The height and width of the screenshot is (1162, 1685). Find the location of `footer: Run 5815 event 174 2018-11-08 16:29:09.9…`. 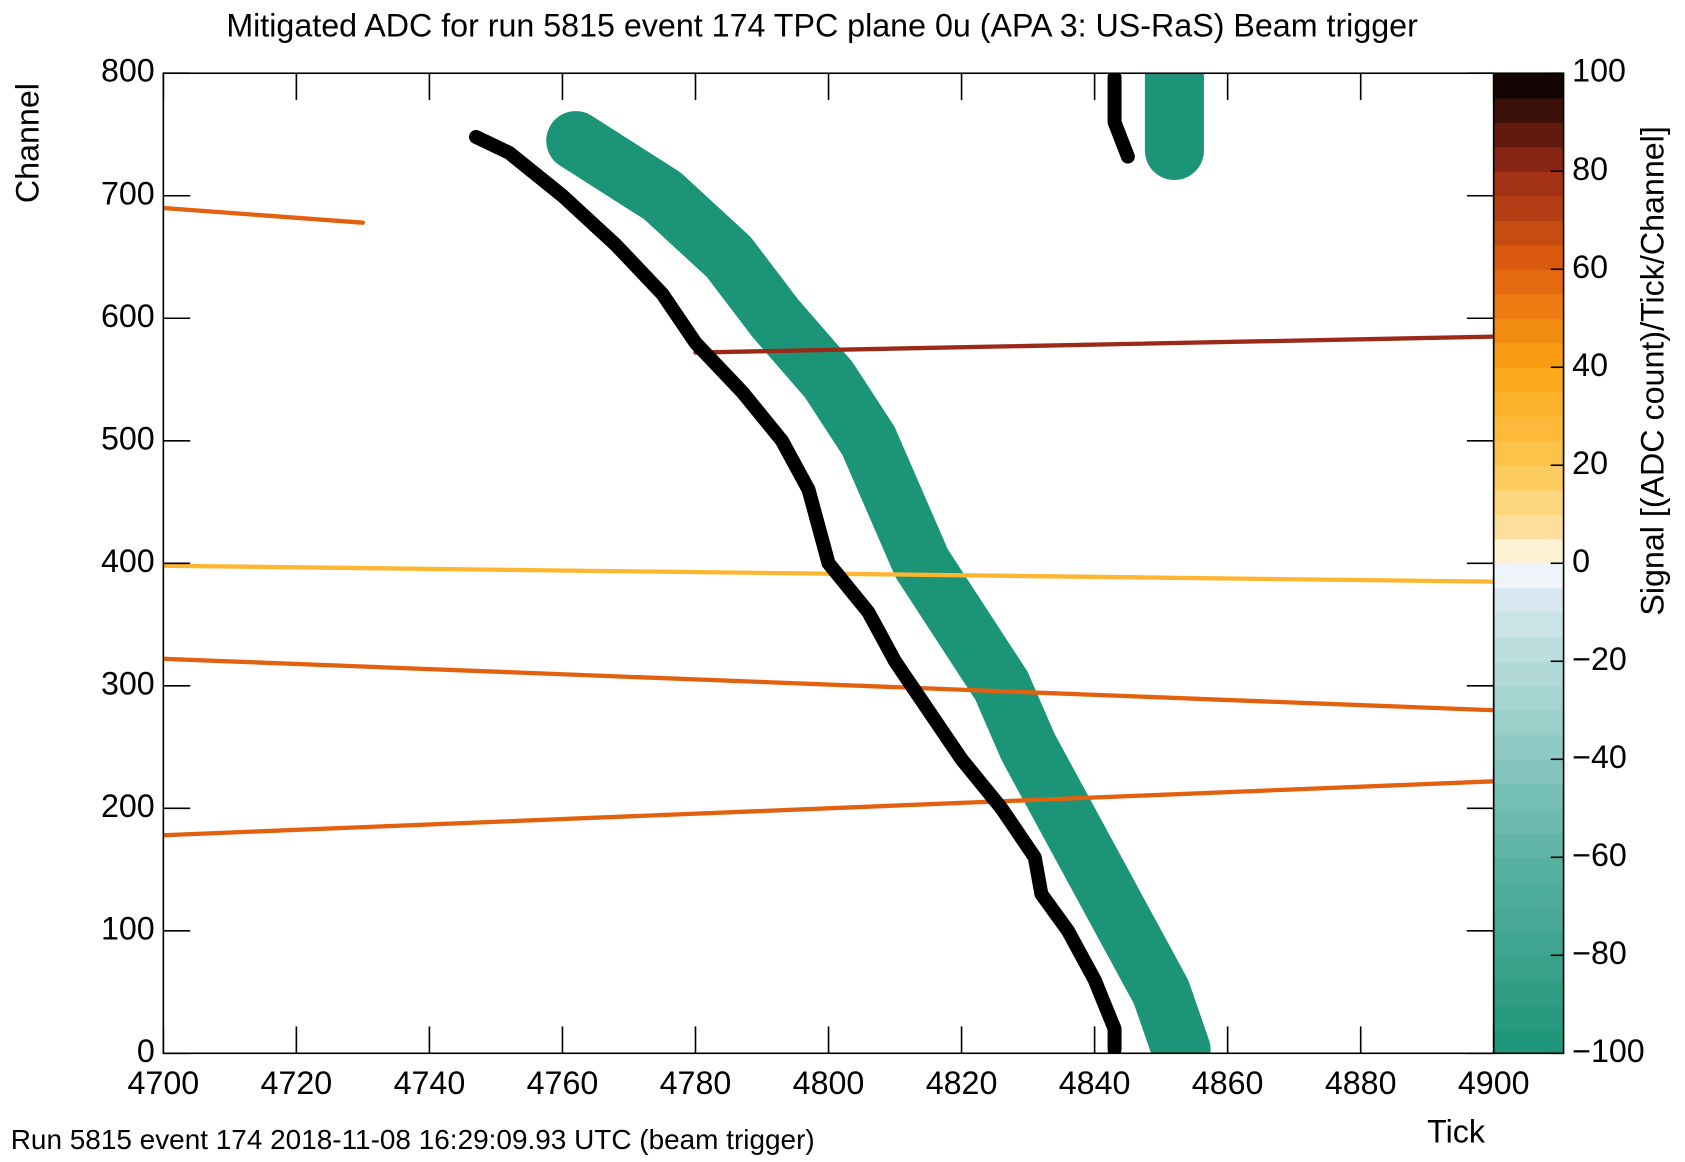

footer: Run 5815 event 174 2018-11-08 16:29:09.9… is located at coordinates (413, 1139).